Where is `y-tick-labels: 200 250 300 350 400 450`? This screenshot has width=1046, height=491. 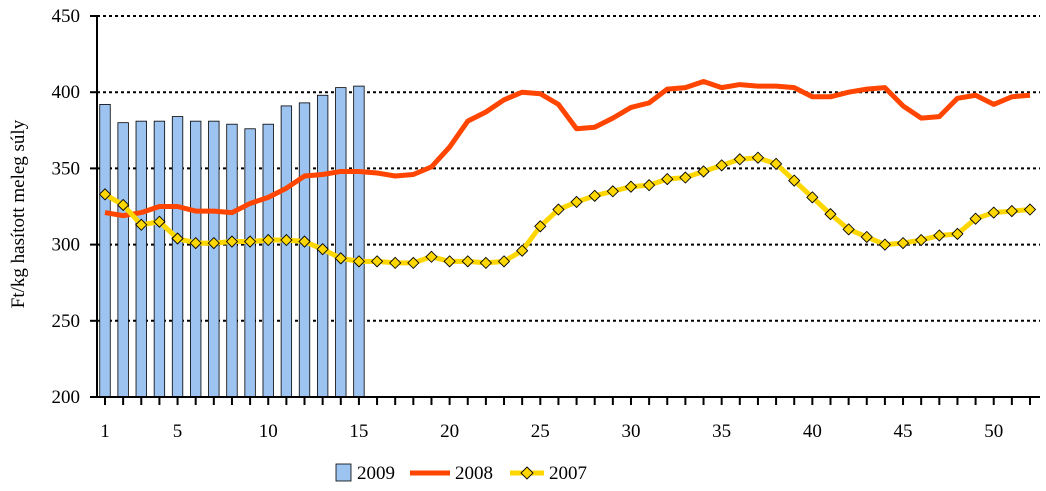
y-tick-labels: 200 250 300 350 400 450 is located at coordinates (66, 207).